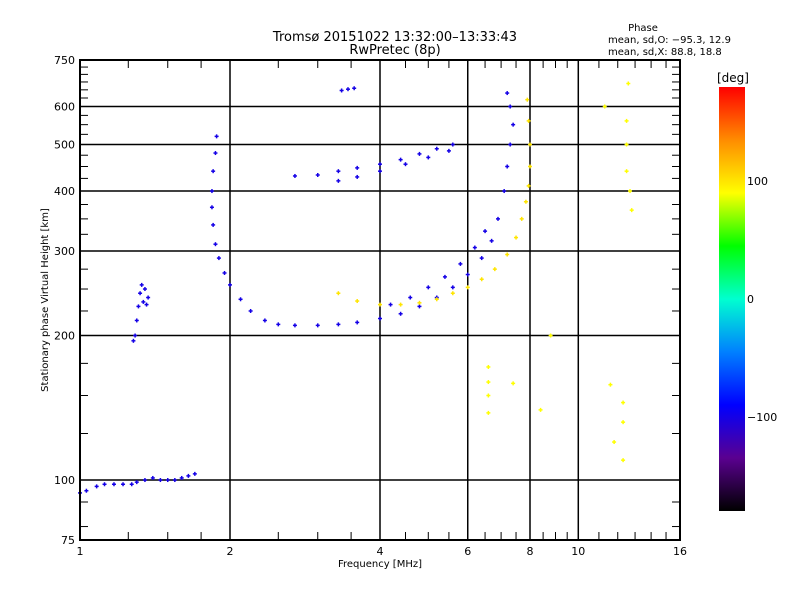 The width and height of the screenshot is (800, 600). I want to click on x-tick-label: 16, so click(680, 551).